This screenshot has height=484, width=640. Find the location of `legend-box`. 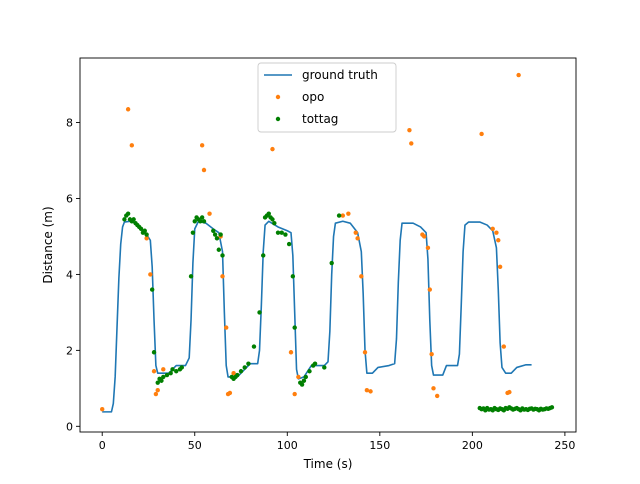

legend-box is located at coordinates (327, 97).